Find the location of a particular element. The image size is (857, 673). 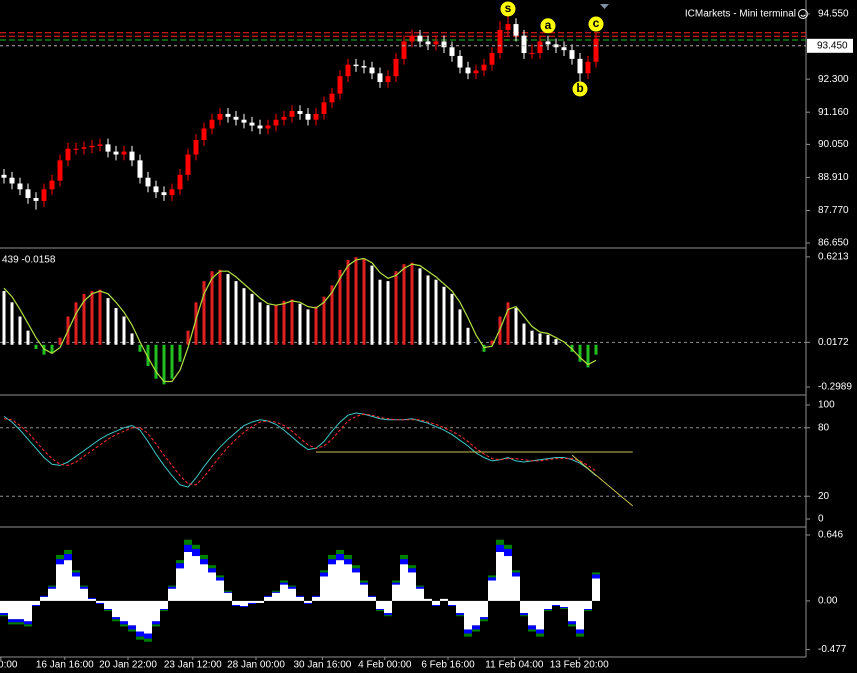

x-tick-label: 20 Jan 22:00 is located at coordinates (128, 665).